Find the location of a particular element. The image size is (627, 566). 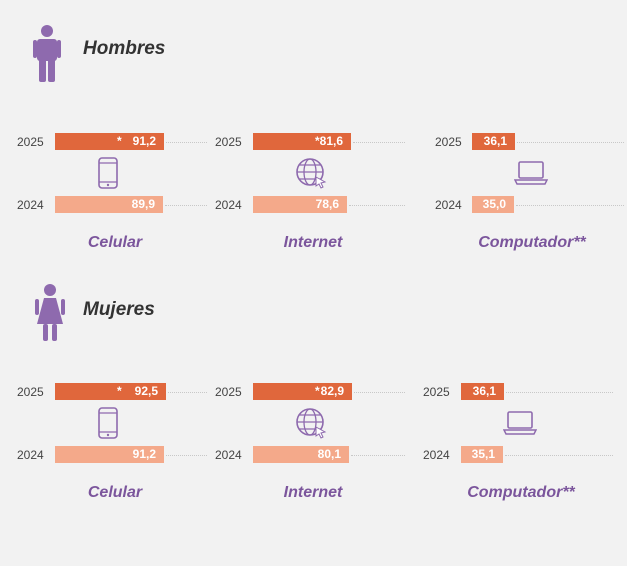

metric-internet-hombres: 2025 * 81,6 2024 78,6 Internet is located at coordinates (315, 200).